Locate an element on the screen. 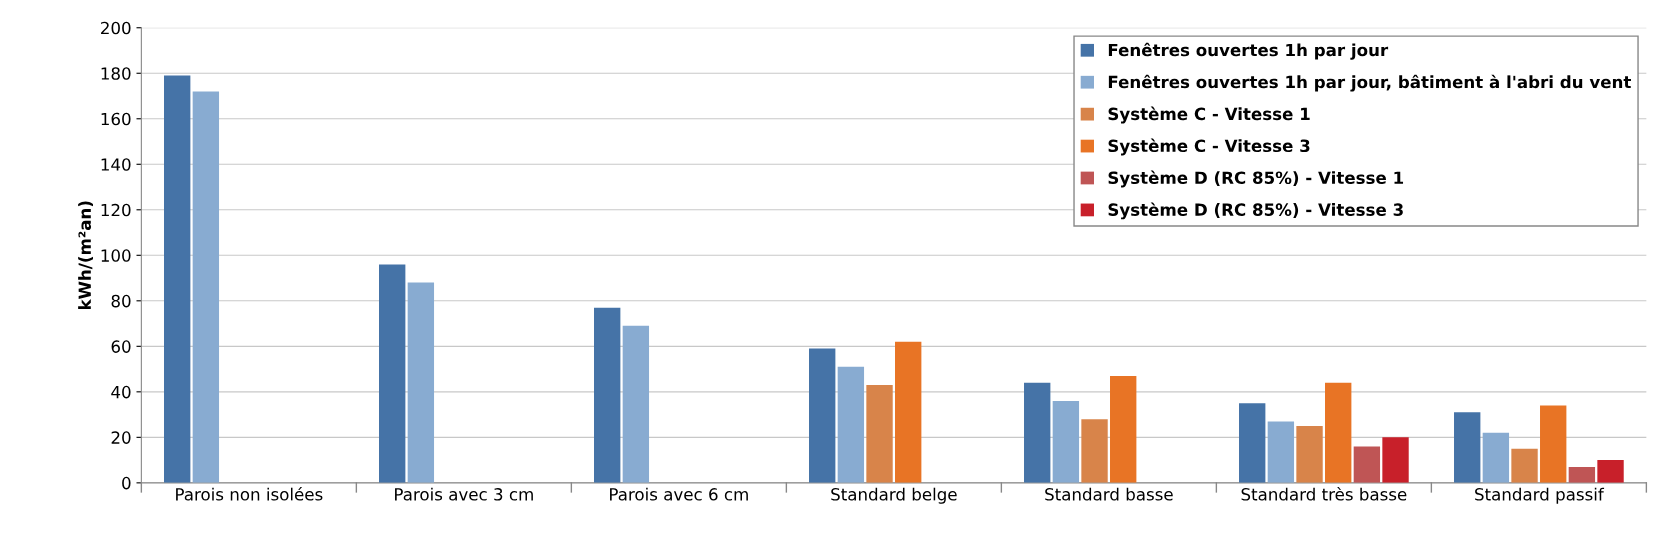  y-tick-label: 20 is located at coordinates (121, 437).